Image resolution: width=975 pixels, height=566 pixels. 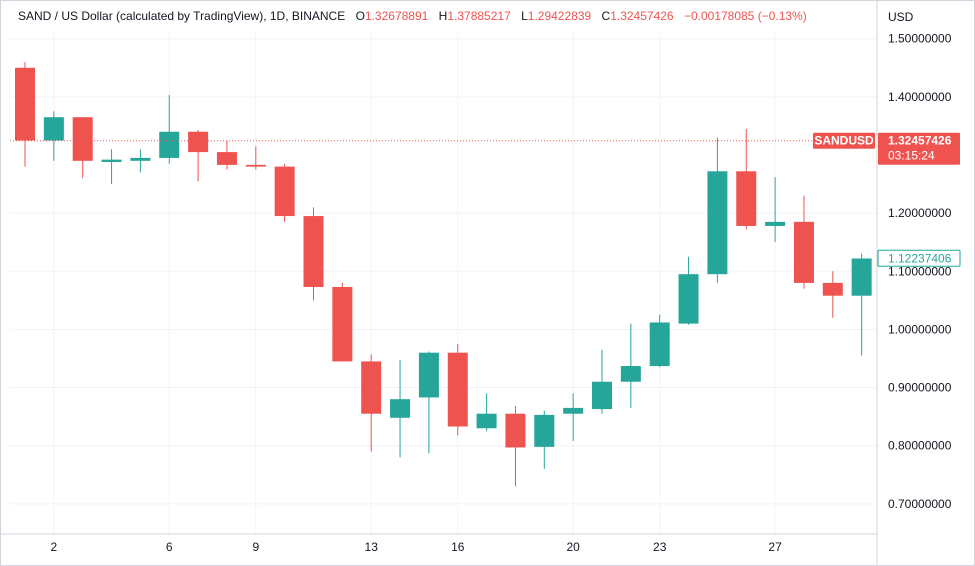 I want to click on low-value: 1.29422839, so click(x=559, y=16).